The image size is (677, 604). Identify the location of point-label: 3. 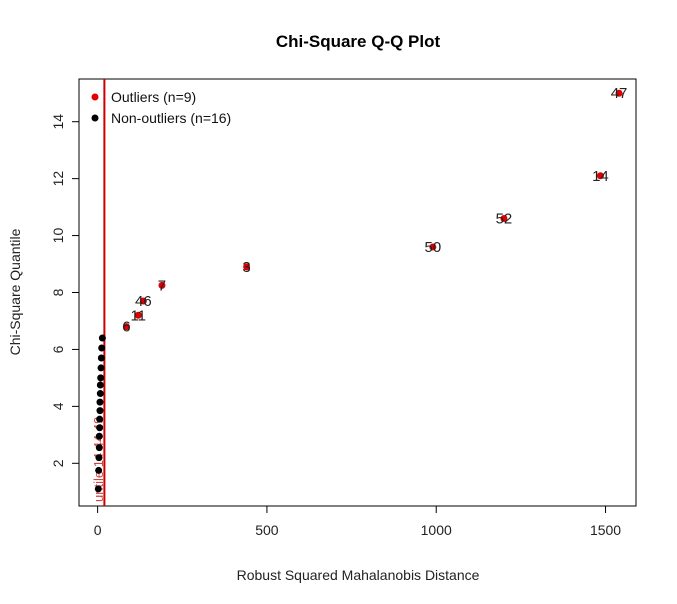
(246, 267).